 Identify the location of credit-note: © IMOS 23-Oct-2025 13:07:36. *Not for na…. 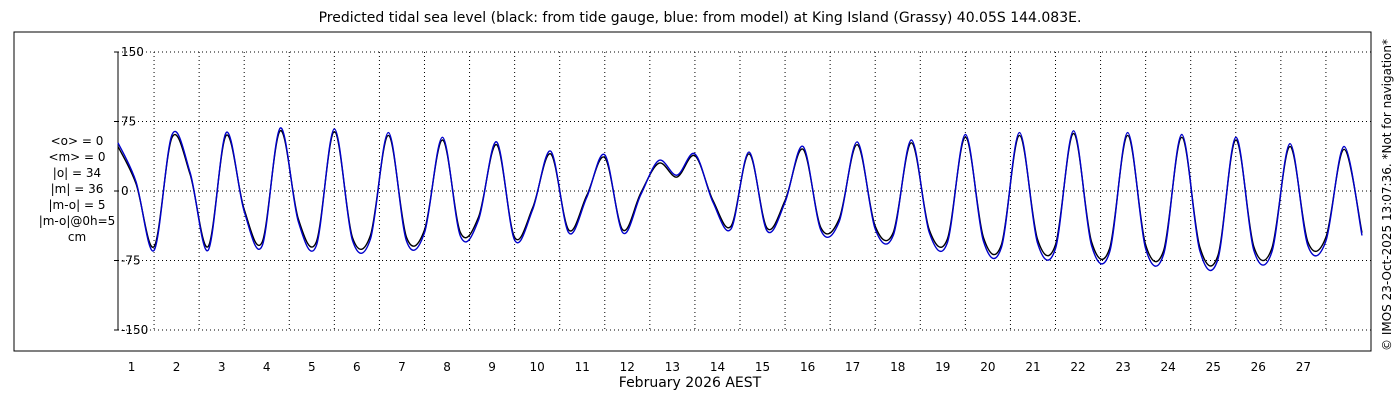
(1387, 195).